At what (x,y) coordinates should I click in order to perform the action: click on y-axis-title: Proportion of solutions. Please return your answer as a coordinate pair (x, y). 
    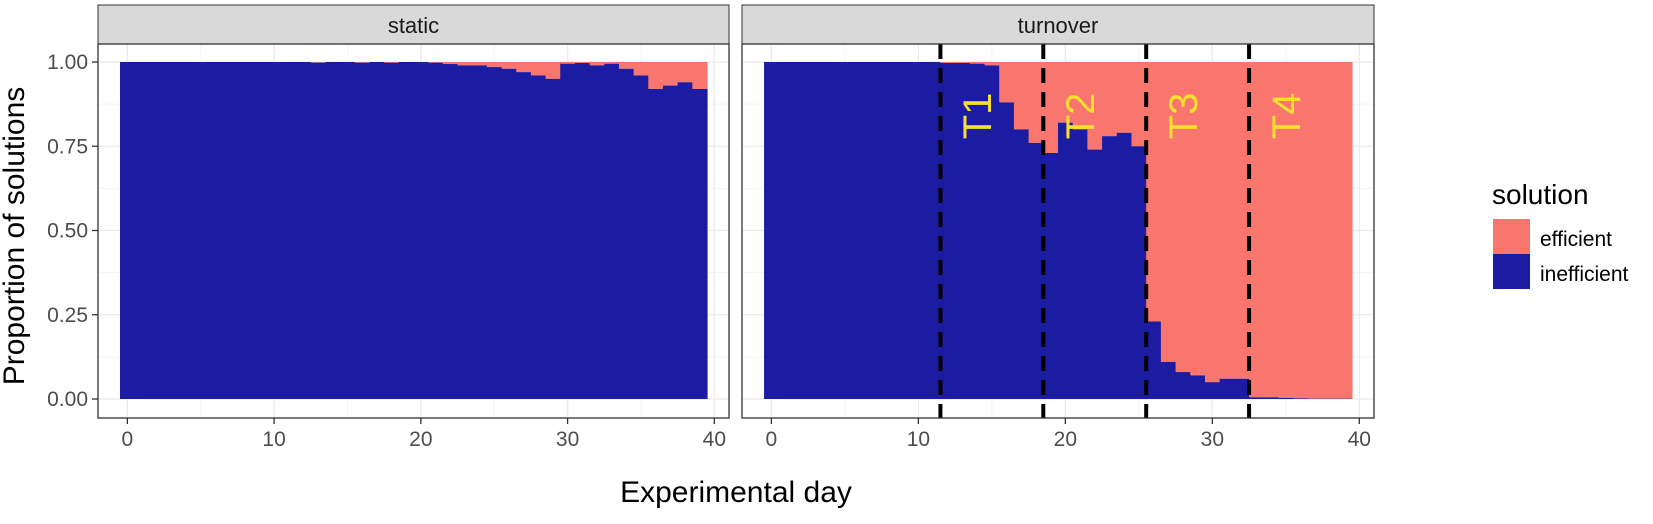
    Looking at the image, I should click on (15, 236).